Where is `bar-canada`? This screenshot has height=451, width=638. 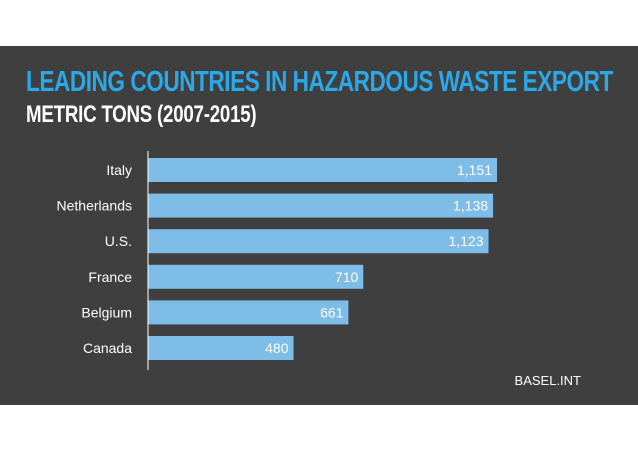 bar-canada is located at coordinates (221, 348).